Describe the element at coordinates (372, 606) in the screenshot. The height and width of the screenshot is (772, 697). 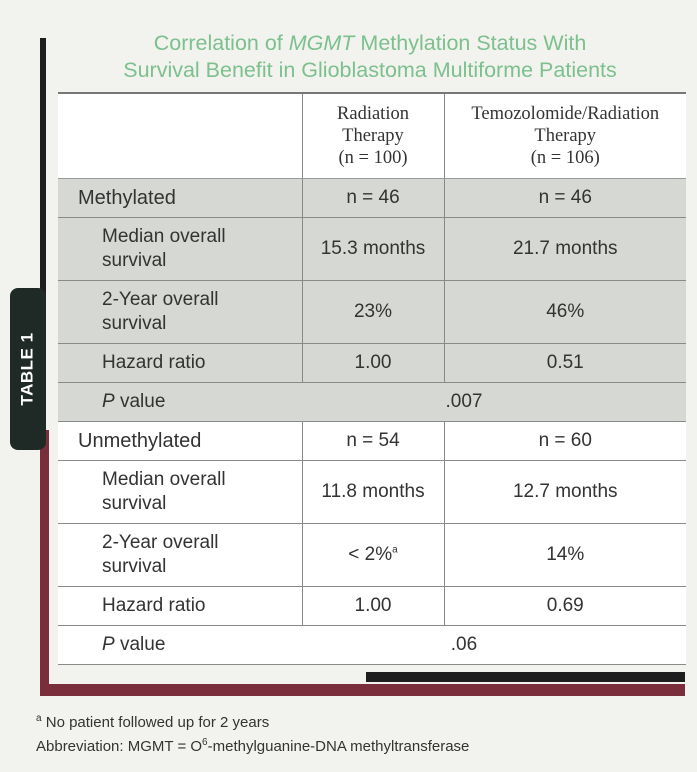
I see `table-row: Hazard ratio 1.00 0.69` at that location.